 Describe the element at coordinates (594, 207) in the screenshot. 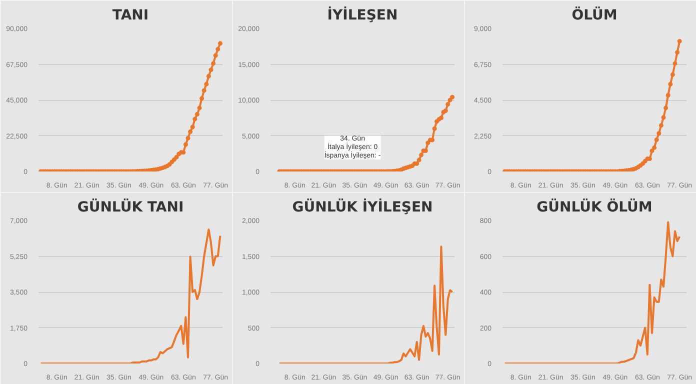

I see `chart-title: GÜNLÜK ÖLÜM` at that location.